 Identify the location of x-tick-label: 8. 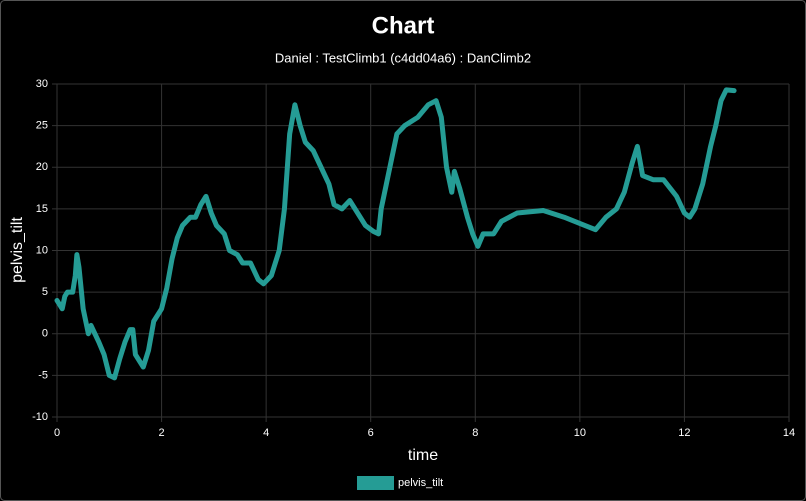
(475, 433).